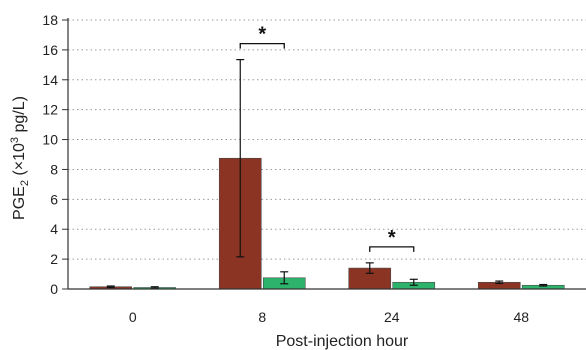 The height and width of the screenshot is (350, 586). What do you see at coordinates (19, 161) in the screenshot?
I see `y-axis-title-pre: (×10` at bounding box center [19, 161].